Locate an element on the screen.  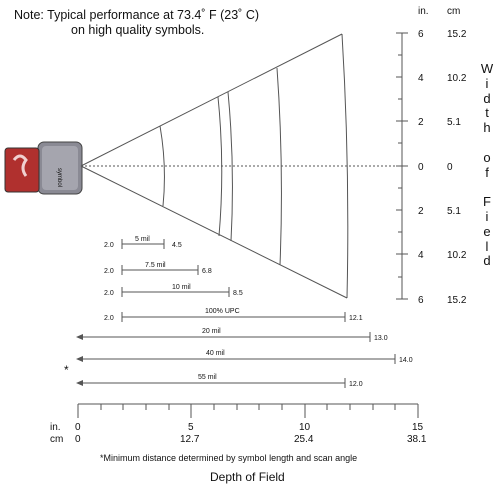
width-title-letter: l is located at coordinates (487, 246).